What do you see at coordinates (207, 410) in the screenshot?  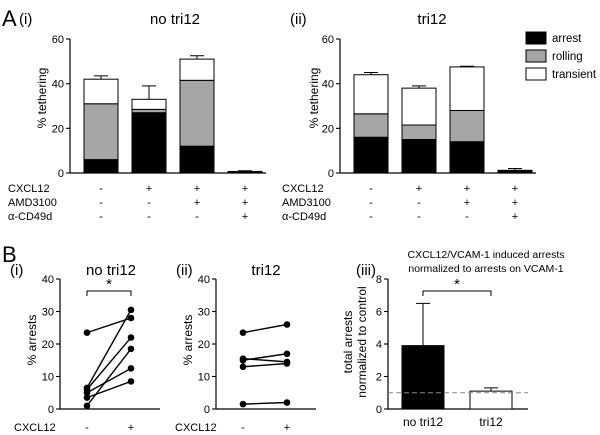 I see `chart-bii-y-tick-label: 0` at bounding box center [207, 410].